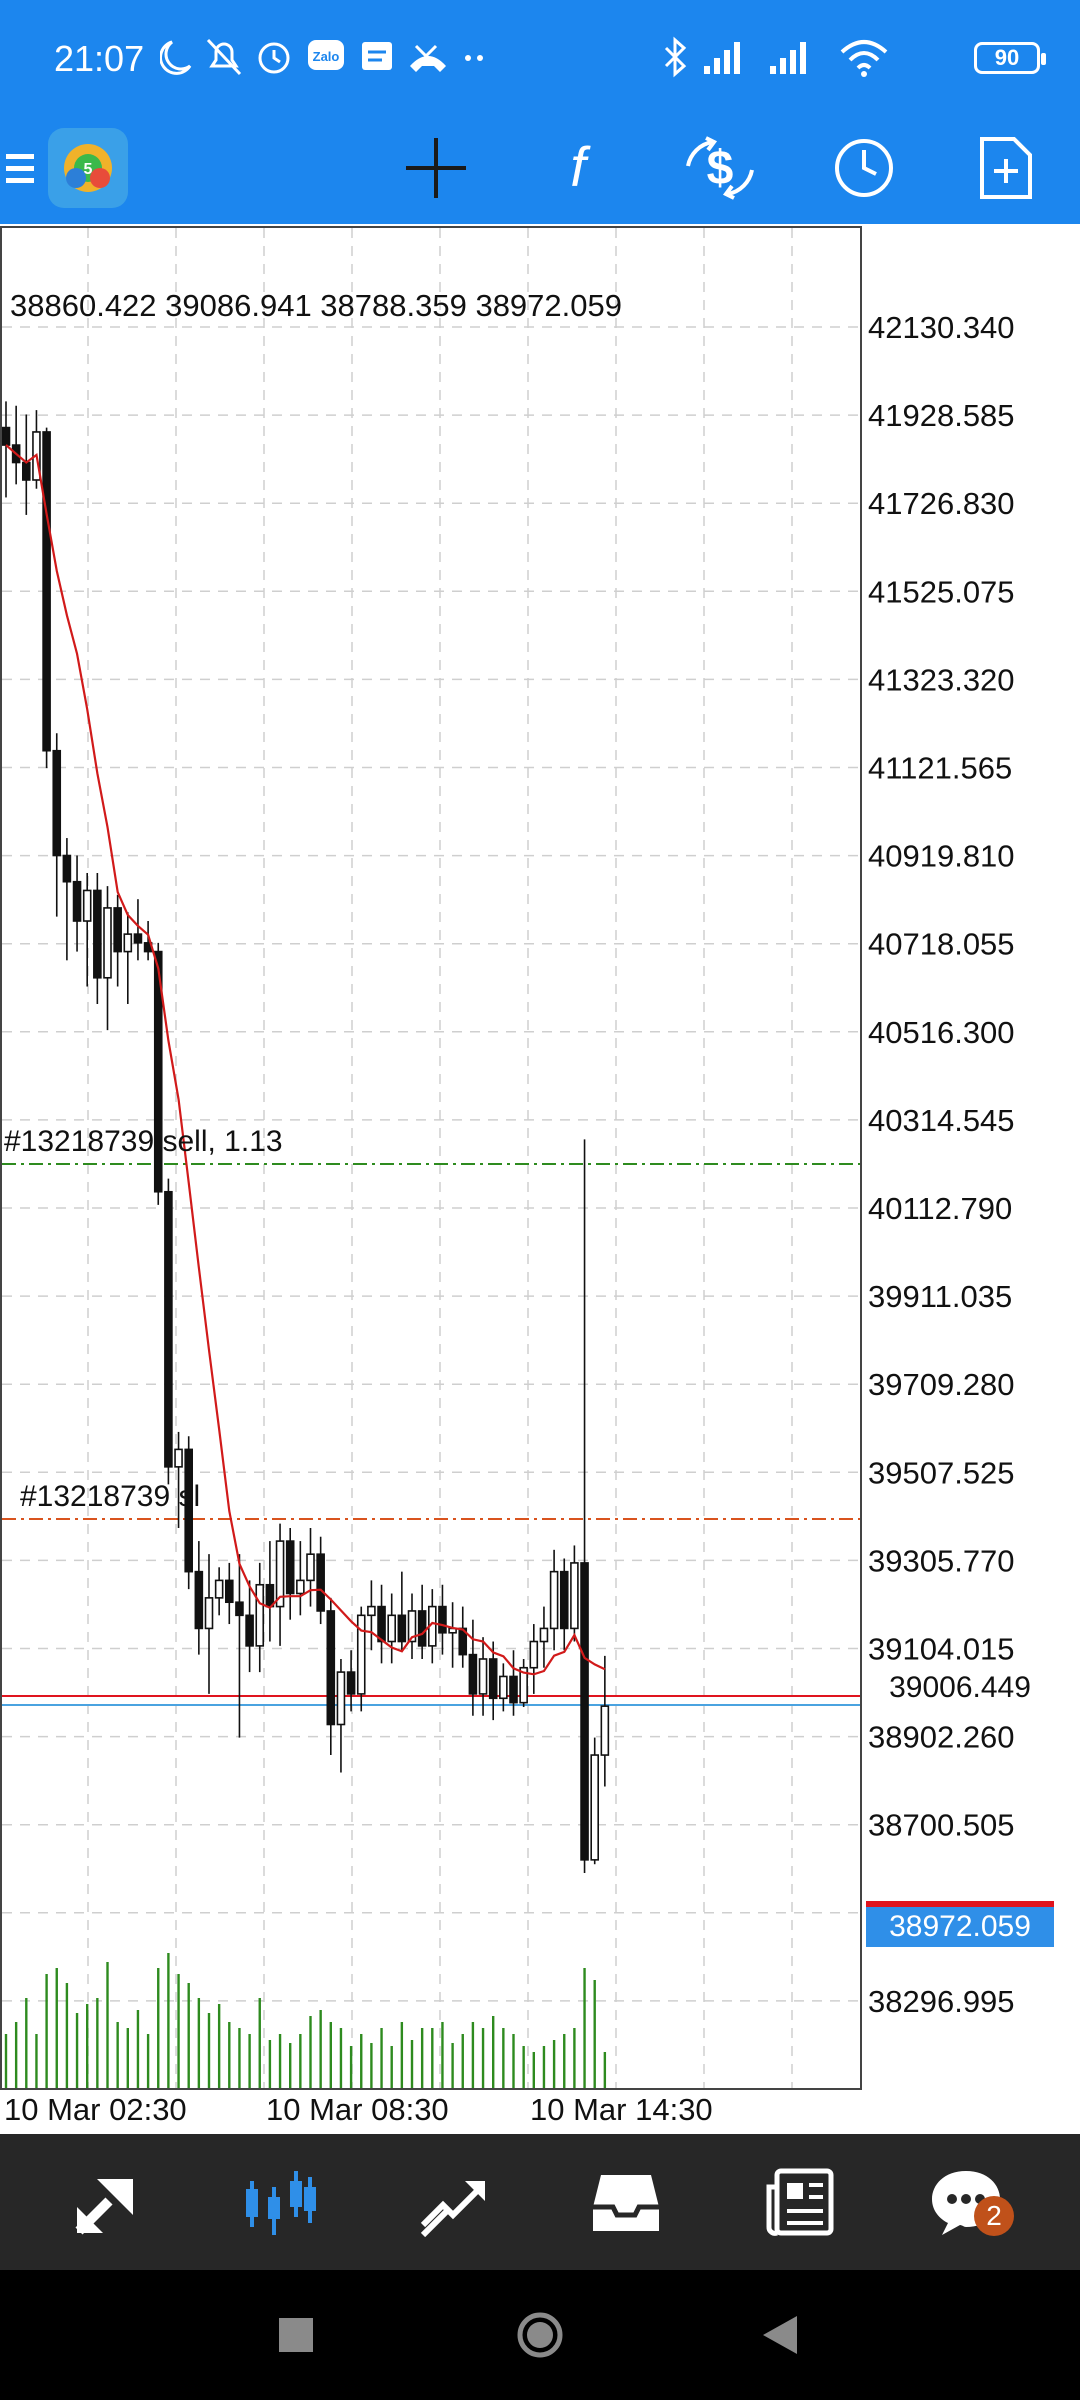 The width and height of the screenshot is (1080, 2400). I want to click on price-tick-label: 40516.300, so click(941, 1032).